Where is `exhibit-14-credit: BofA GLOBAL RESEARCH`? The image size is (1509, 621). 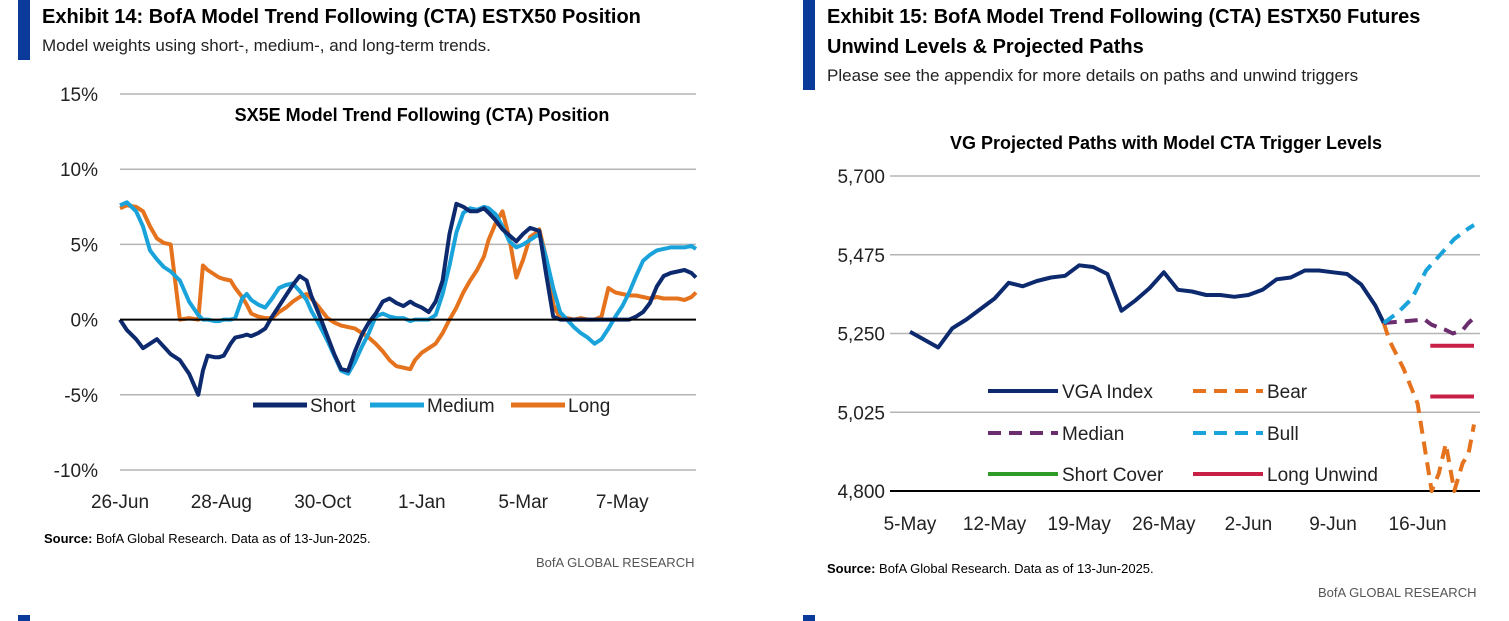 exhibit-14-credit: BofA GLOBAL RESEARCH is located at coordinates (615, 562).